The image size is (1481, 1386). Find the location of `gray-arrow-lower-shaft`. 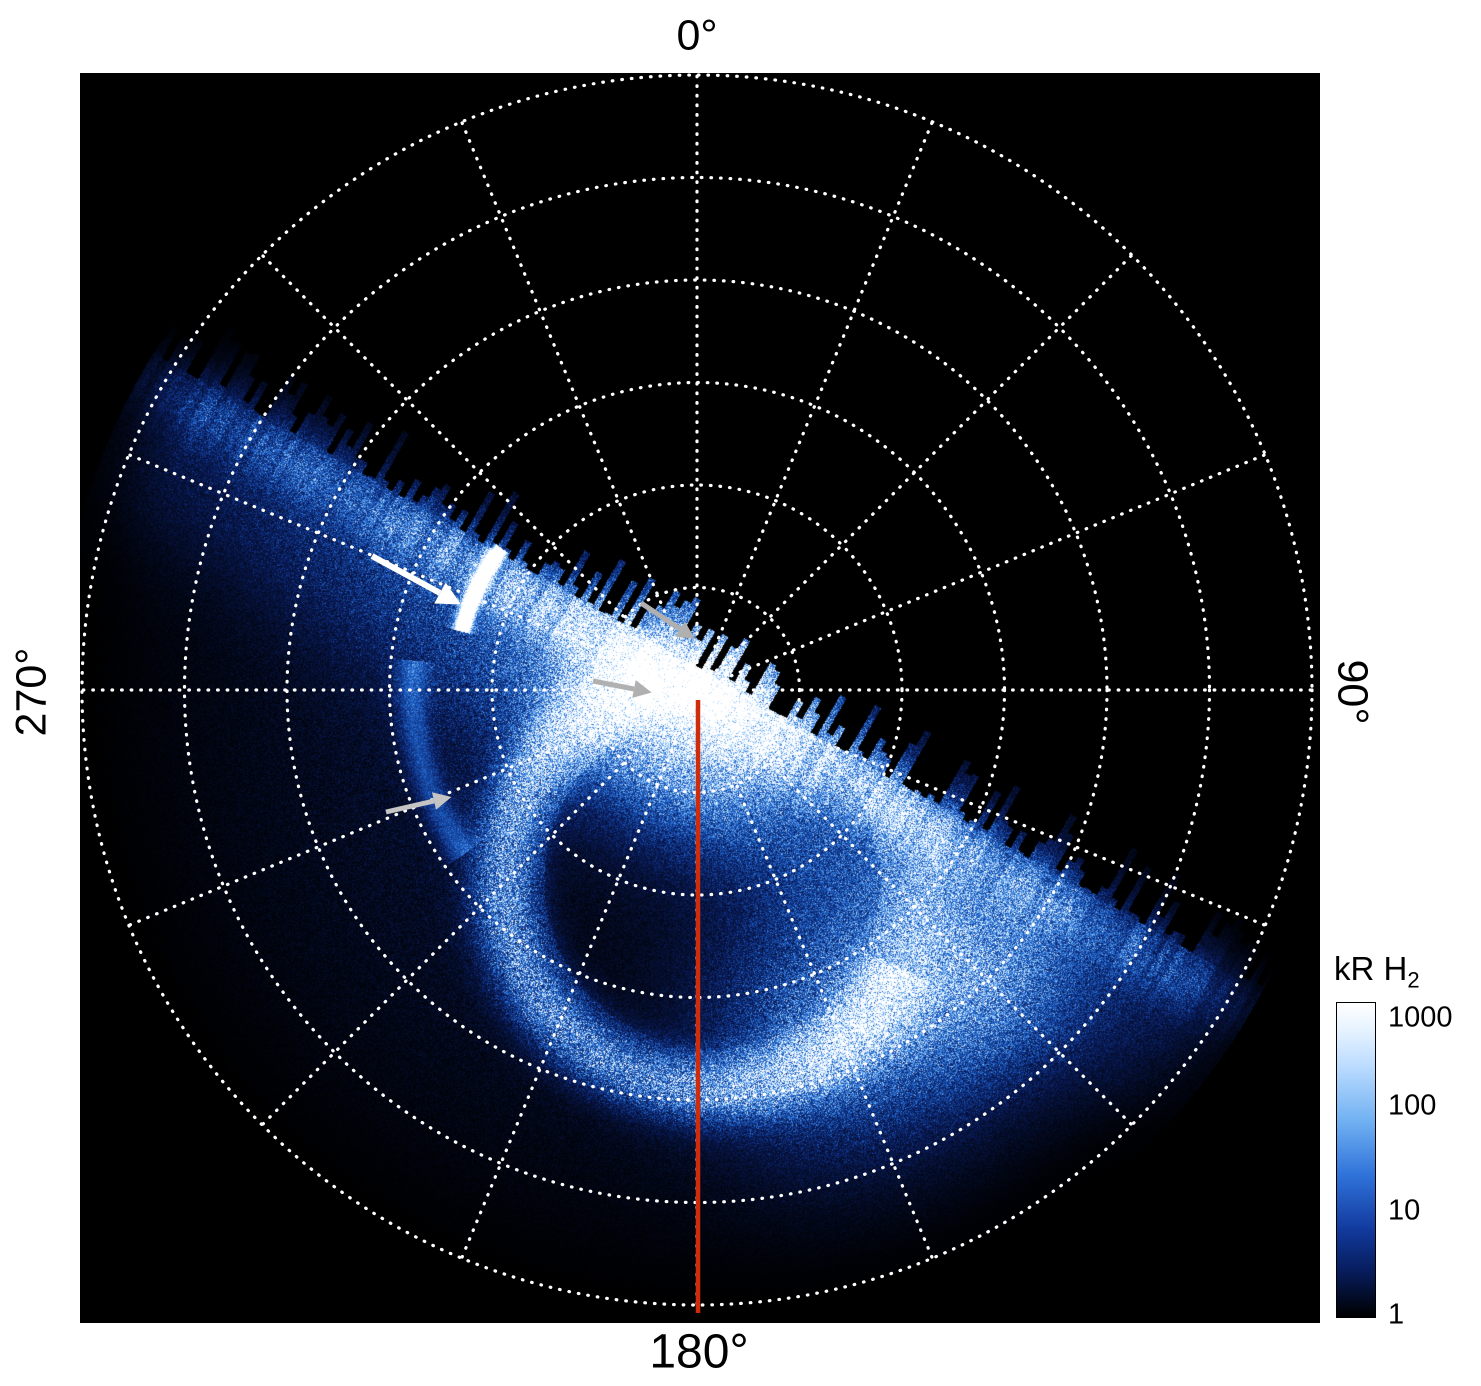

gray-arrow-lower-shaft is located at coordinates (410, 806).